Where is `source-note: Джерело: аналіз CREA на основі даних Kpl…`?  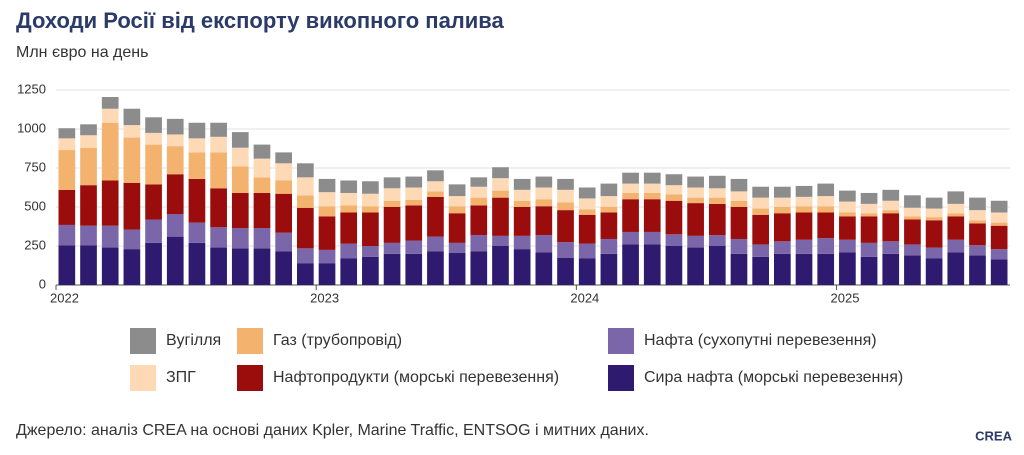 source-note: Джерело: аналіз CREA на основі даних Kpl… is located at coordinates (332, 430).